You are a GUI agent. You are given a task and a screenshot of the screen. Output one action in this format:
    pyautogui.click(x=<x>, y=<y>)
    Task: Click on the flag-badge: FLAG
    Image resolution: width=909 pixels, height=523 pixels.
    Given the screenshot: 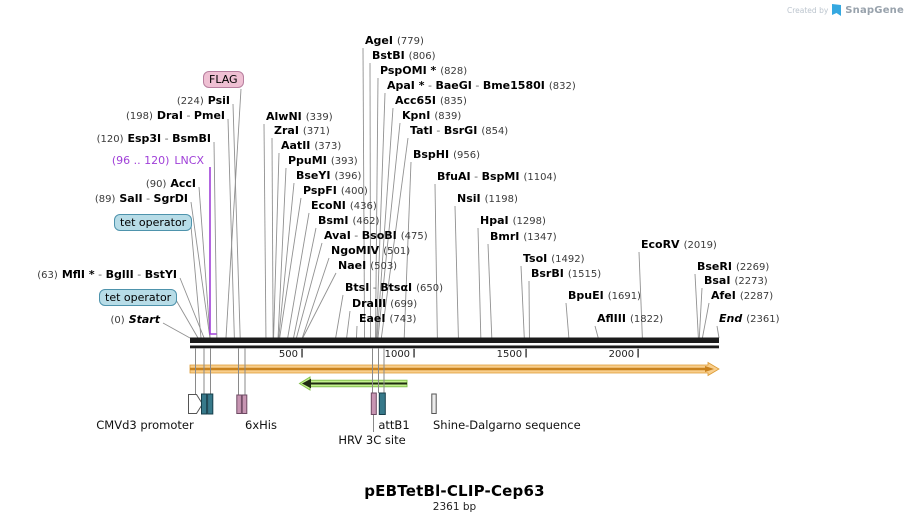 What is the action you would take?
    pyautogui.click(x=223, y=79)
    